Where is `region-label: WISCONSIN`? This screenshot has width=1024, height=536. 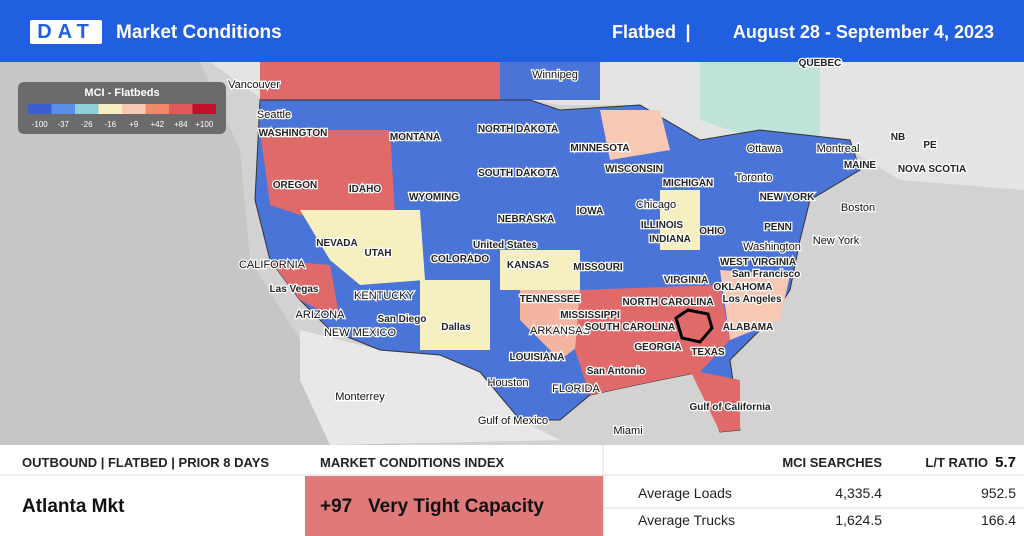
region-label: WISCONSIN is located at coordinates (634, 169).